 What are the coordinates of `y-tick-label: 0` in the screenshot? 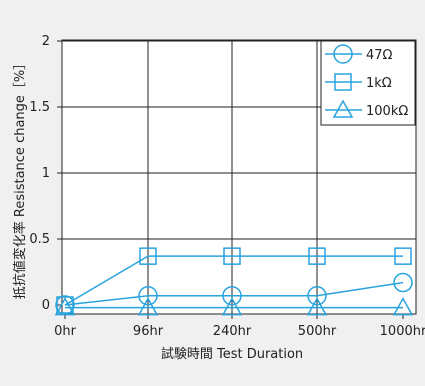 It's located at (46, 305).